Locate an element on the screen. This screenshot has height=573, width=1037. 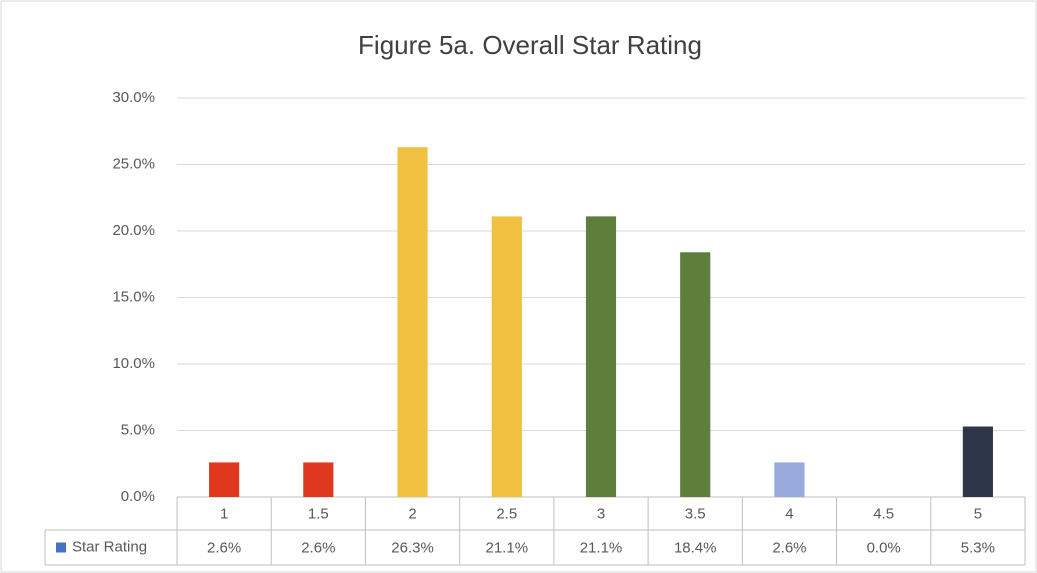
legend-label: Star Rating is located at coordinates (109, 546).